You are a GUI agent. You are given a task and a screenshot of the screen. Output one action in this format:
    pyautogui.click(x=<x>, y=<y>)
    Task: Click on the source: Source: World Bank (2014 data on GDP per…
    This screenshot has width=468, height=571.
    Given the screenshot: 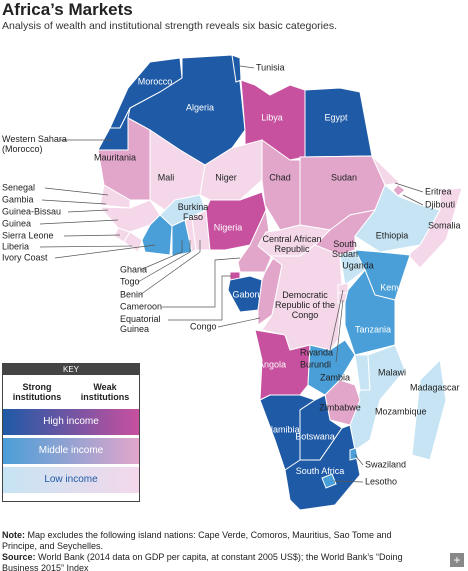 What is the action you would take?
    pyautogui.click(x=212, y=561)
    